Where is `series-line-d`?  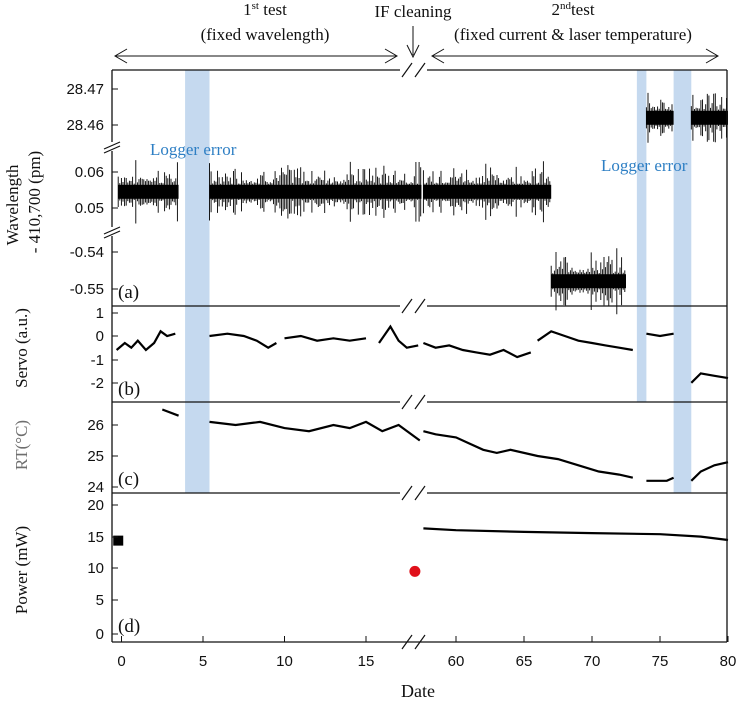 series-line-d is located at coordinates (576, 534).